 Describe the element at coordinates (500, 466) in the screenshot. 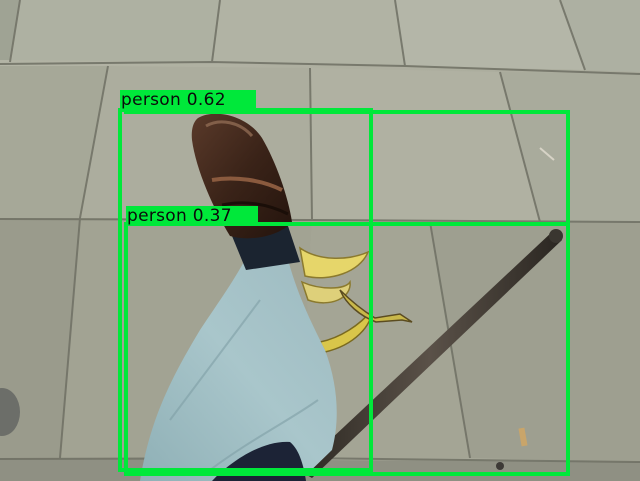

I see `pebble` at that location.